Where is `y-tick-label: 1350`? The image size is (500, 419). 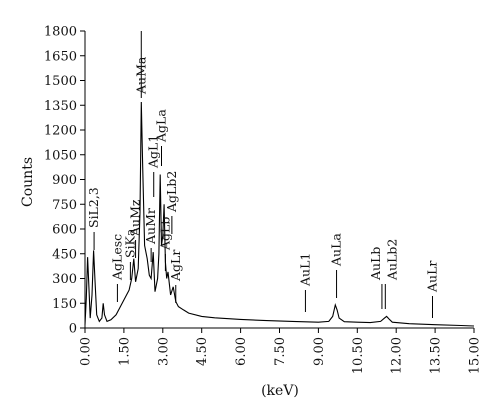
y-tick-label: 1350 is located at coordinates (60, 106).